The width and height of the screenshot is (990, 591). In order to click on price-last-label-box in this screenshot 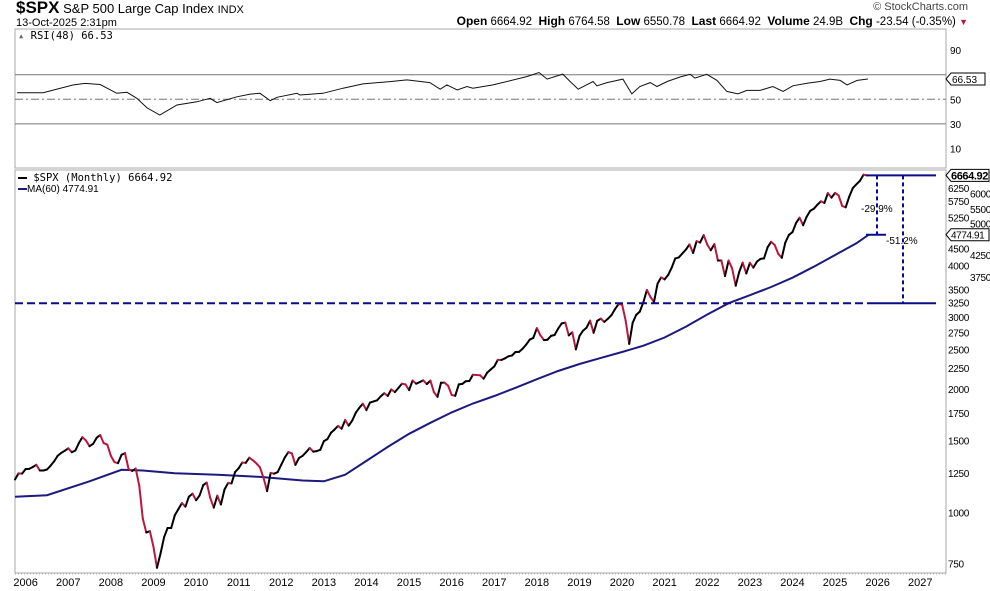, I will do `click(967, 175)`.